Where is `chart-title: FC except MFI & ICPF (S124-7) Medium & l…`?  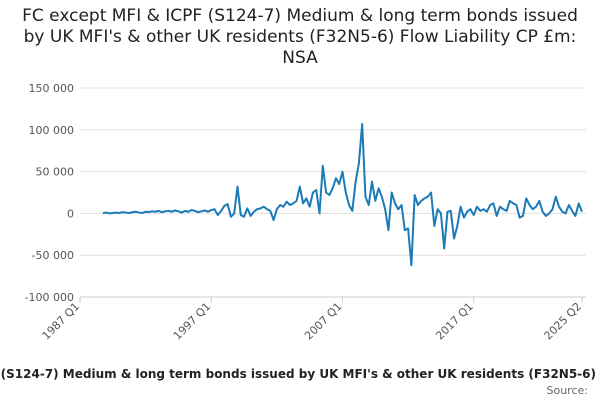 chart-title: FC except MFI & ICPF (S124-7) Medium & l… is located at coordinates (300, 37).